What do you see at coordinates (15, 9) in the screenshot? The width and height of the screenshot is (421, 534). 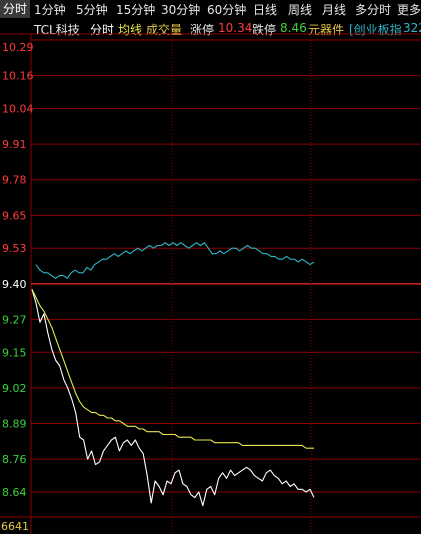 I see `tab-0: 分时` at bounding box center [15, 9].